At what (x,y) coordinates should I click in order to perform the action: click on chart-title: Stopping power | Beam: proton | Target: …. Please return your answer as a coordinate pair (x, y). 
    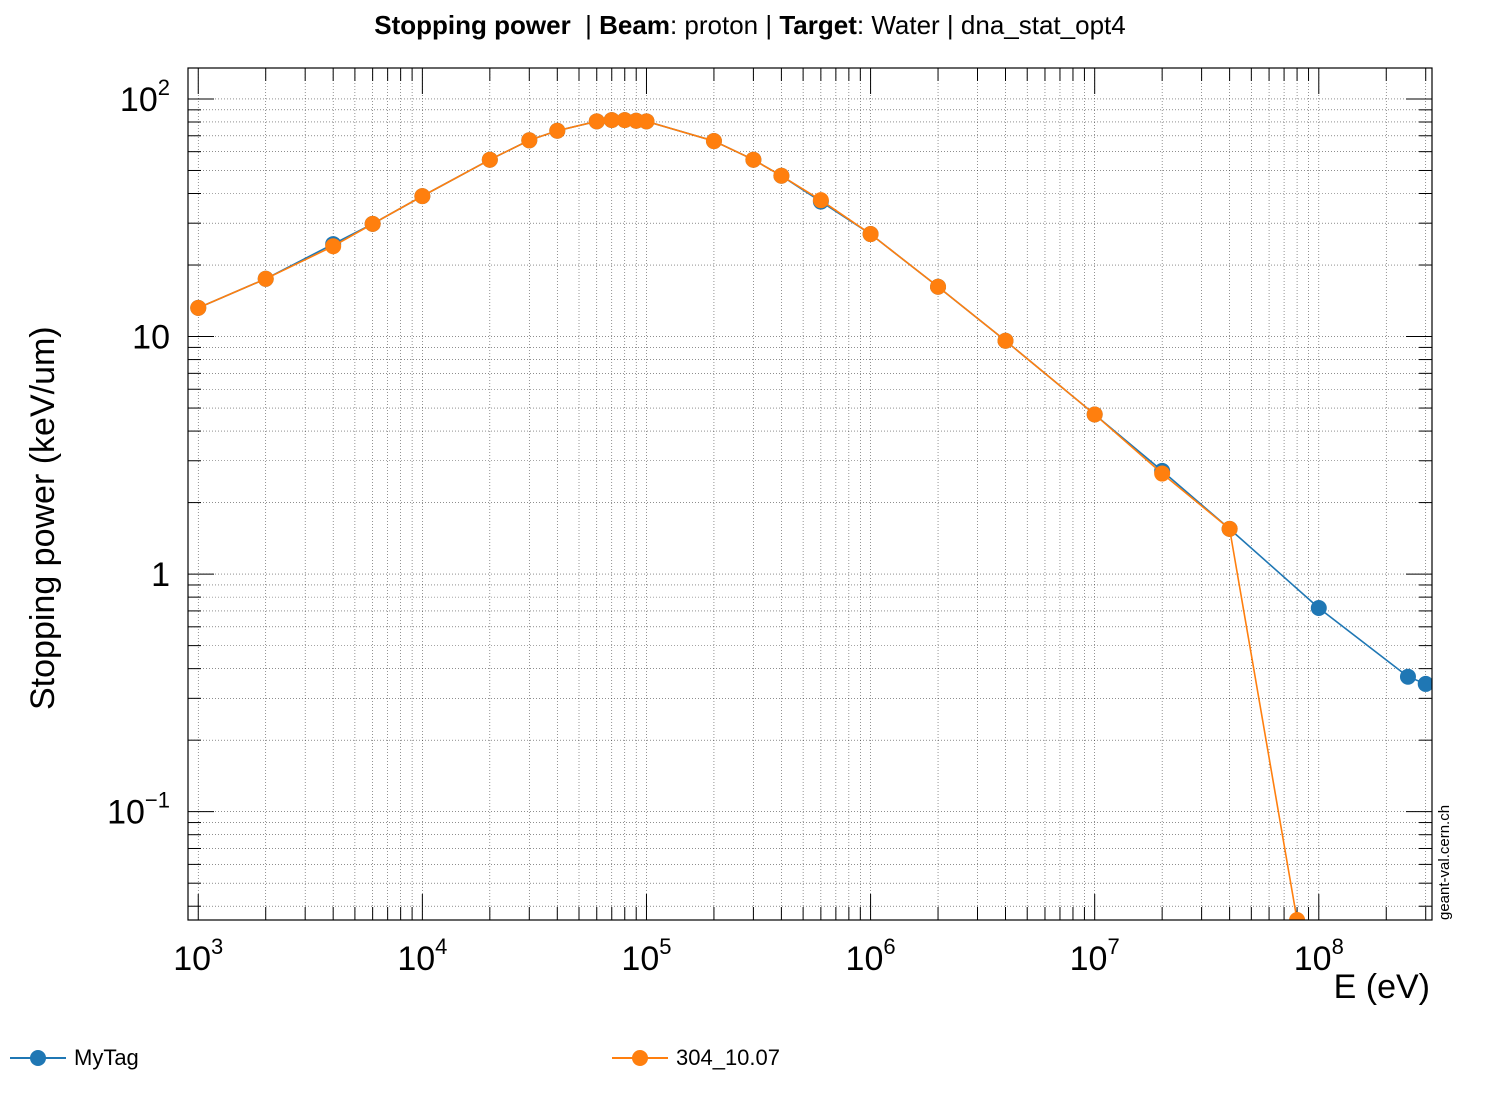
    Looking at the image, I should click on (750, 25).